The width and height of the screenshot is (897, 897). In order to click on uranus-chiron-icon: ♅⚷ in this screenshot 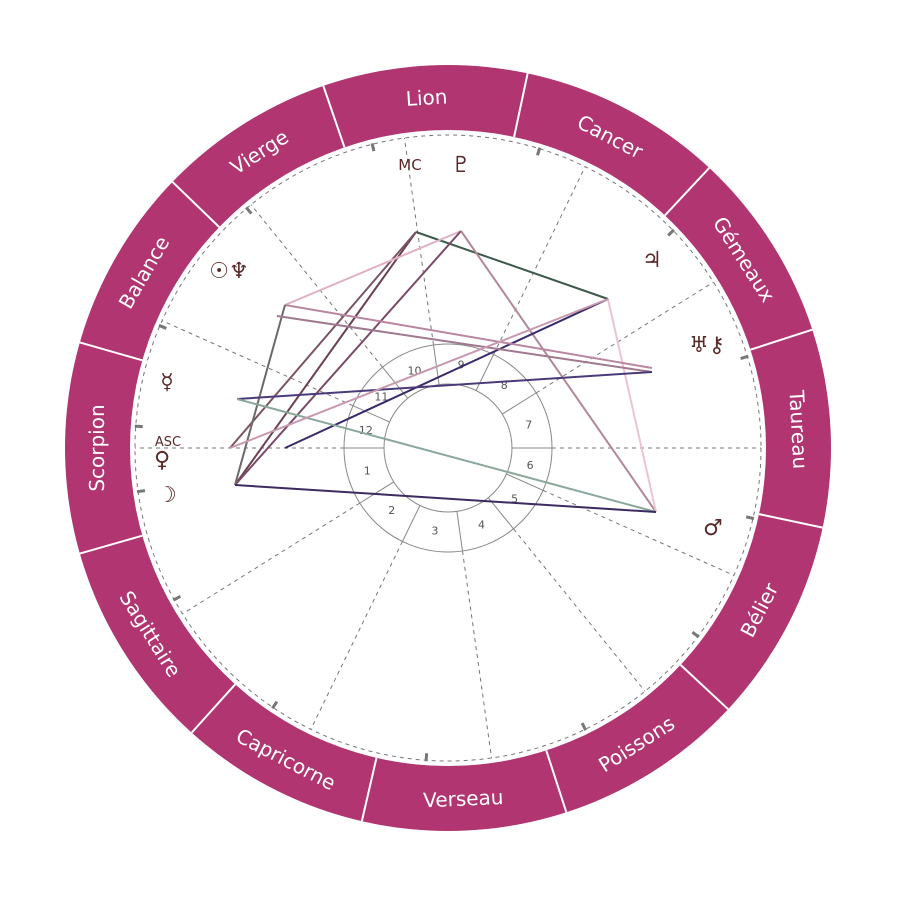, I will do `click(707, 345)`.